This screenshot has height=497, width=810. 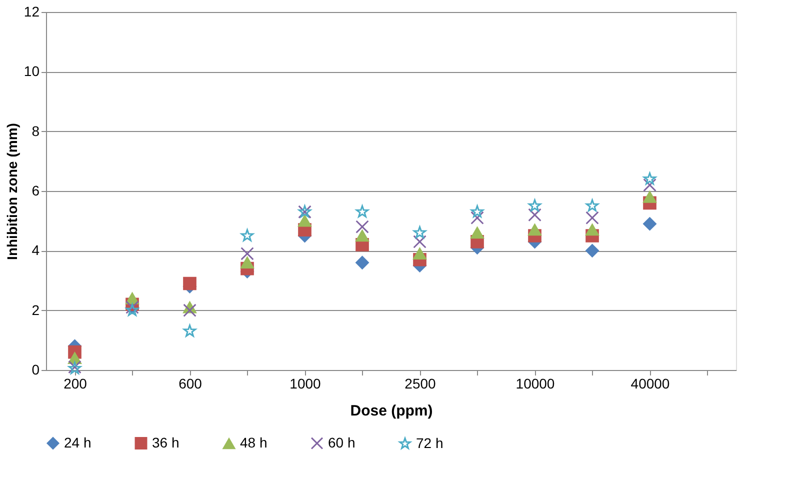 I want to click on y-tick-label: 10, so click(x=32, y=71).